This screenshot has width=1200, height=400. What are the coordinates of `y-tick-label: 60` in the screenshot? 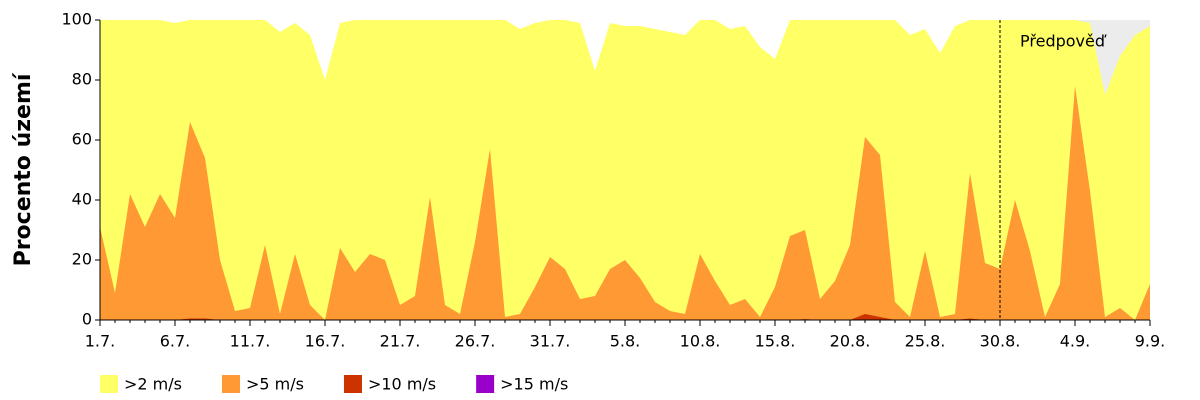 It's located at (82, 139).